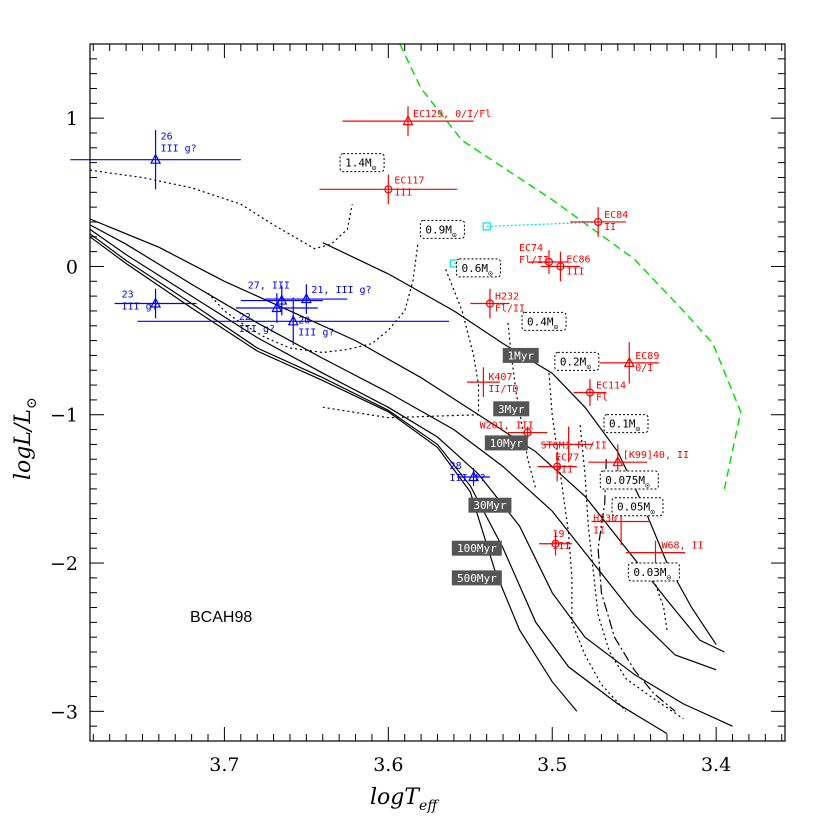 This screenshot has height=830, width=830. I want to click on star-W68-II, so click(656, 552).